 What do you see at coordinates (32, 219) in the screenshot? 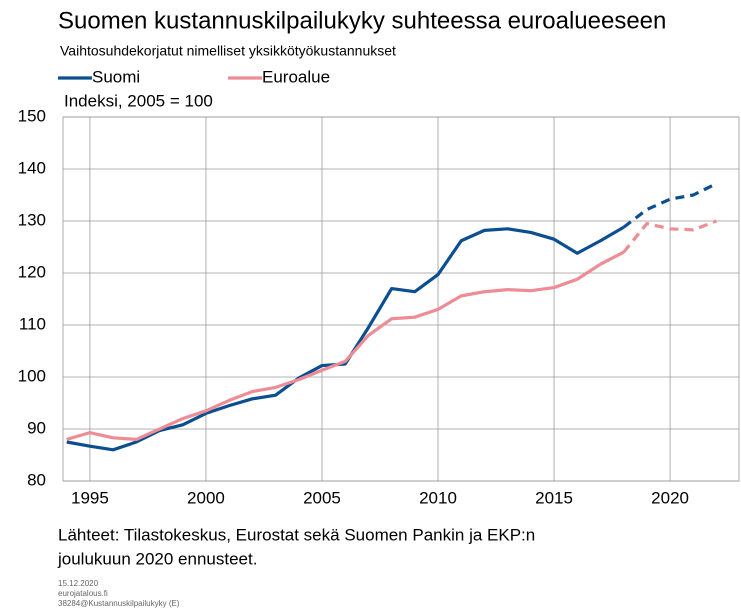
I see `y-tick-label: 130` at bounding box center [32, 219].